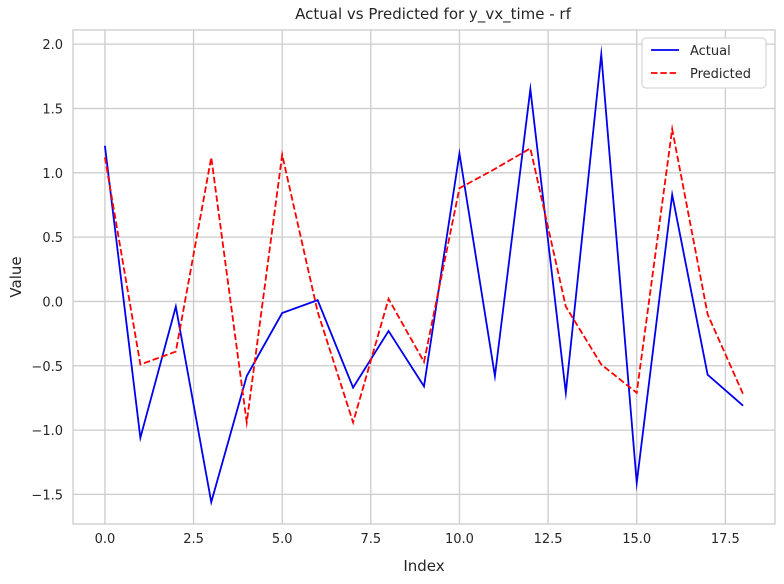 The height and width of the screenshot is (584, 784). I want to click on legend: Actual Predicted, so click(704, 63).